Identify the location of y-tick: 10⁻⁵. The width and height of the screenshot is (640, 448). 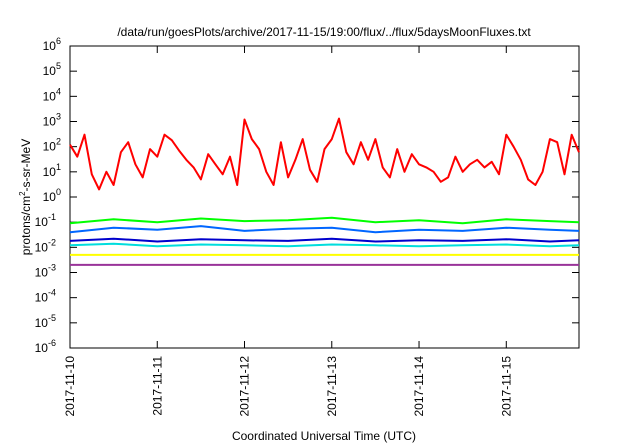
(45, 321).